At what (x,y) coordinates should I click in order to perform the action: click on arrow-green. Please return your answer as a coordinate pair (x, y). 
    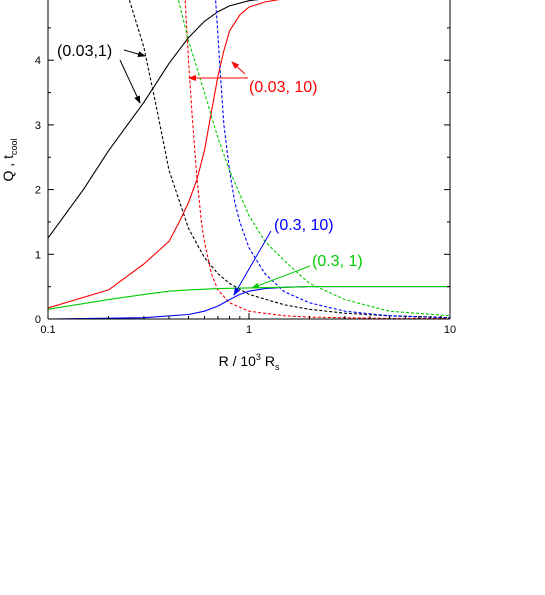
    Looking at the image, I should click on (281, 277).